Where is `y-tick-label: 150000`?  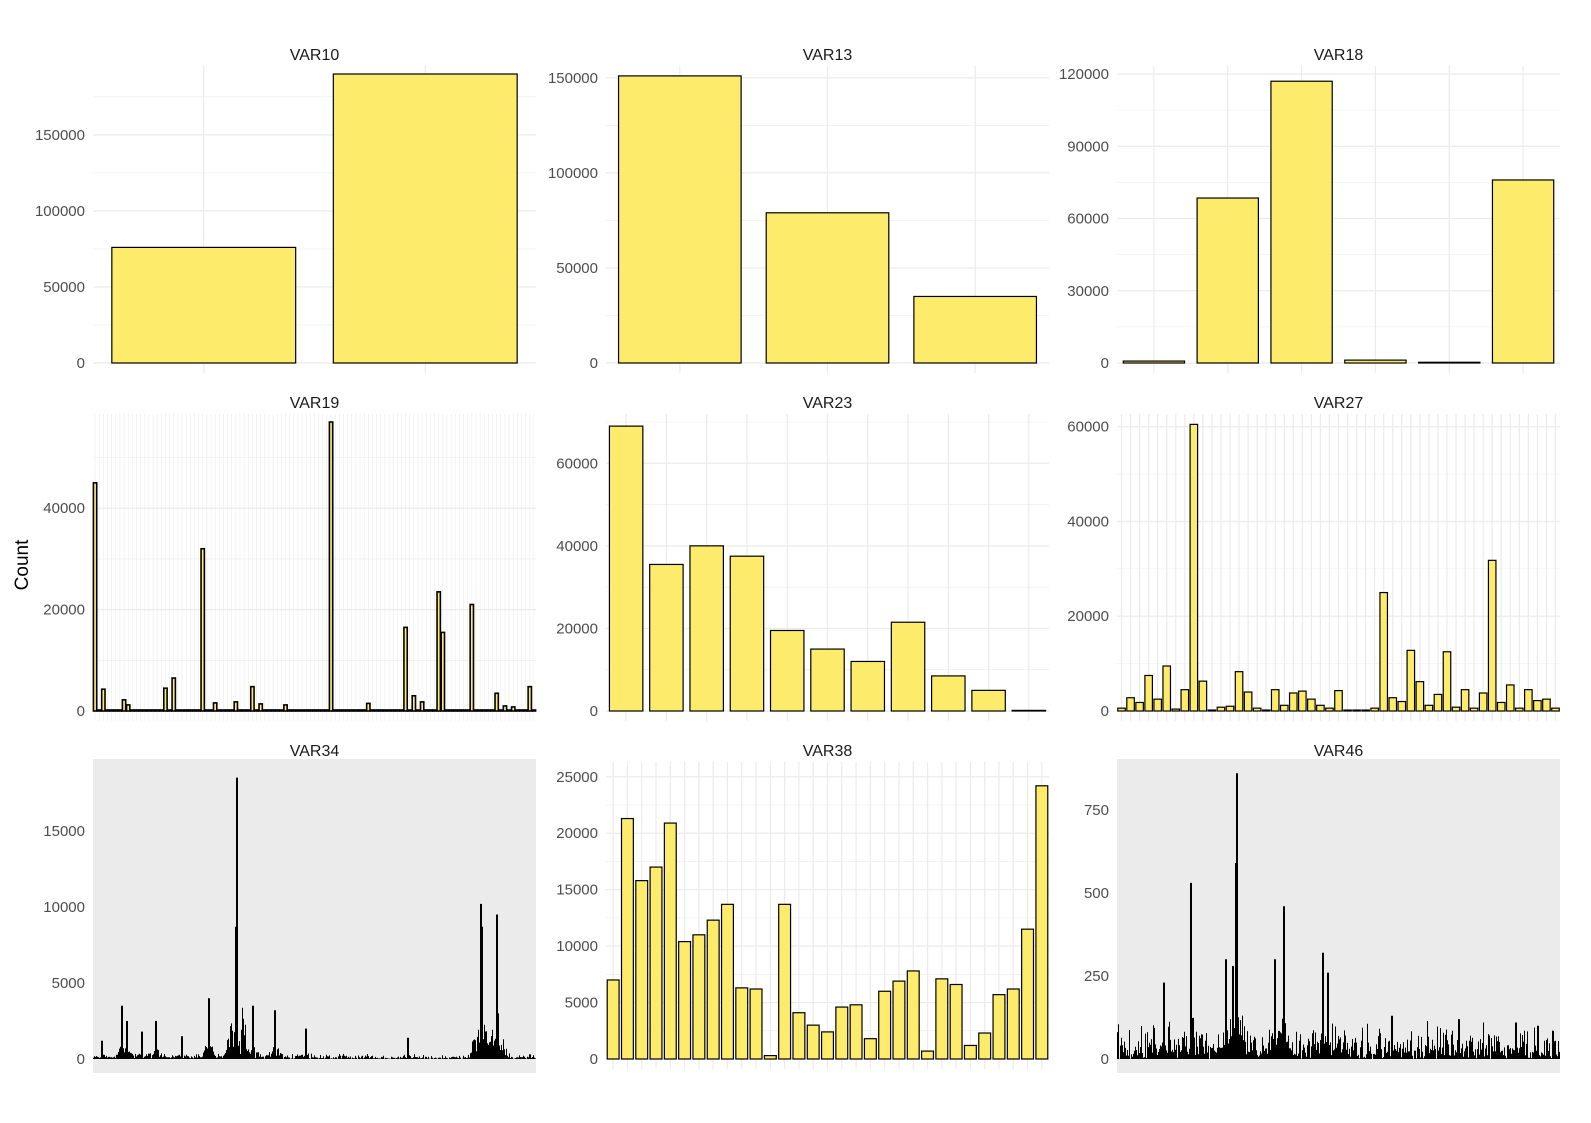
y-tick-label: 150000 is located at coordinates (573, 78).